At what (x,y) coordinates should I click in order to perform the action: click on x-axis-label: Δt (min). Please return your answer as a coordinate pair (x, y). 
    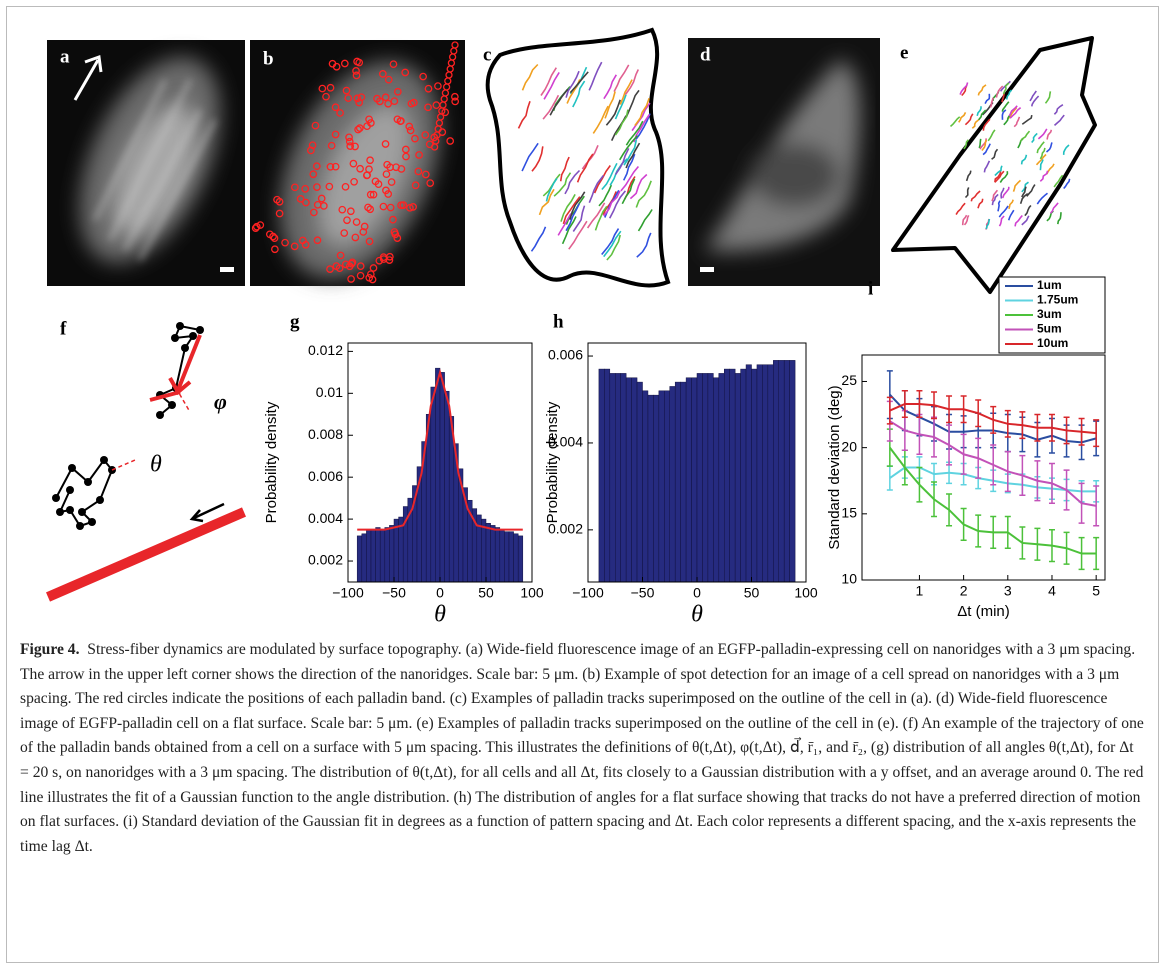
    Looking at the image, I should click on (983, 611).